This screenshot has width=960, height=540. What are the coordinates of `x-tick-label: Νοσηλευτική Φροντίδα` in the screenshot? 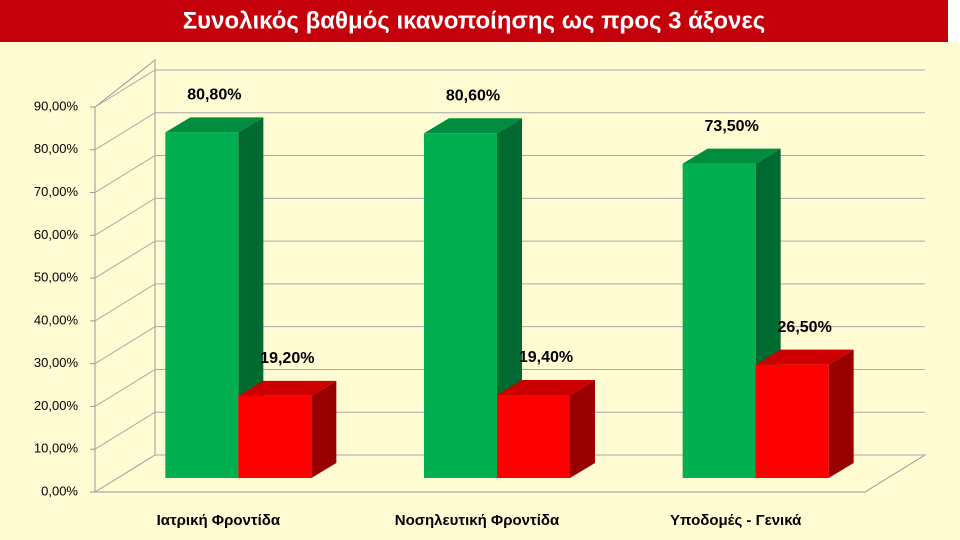 It's located at (477, 520).